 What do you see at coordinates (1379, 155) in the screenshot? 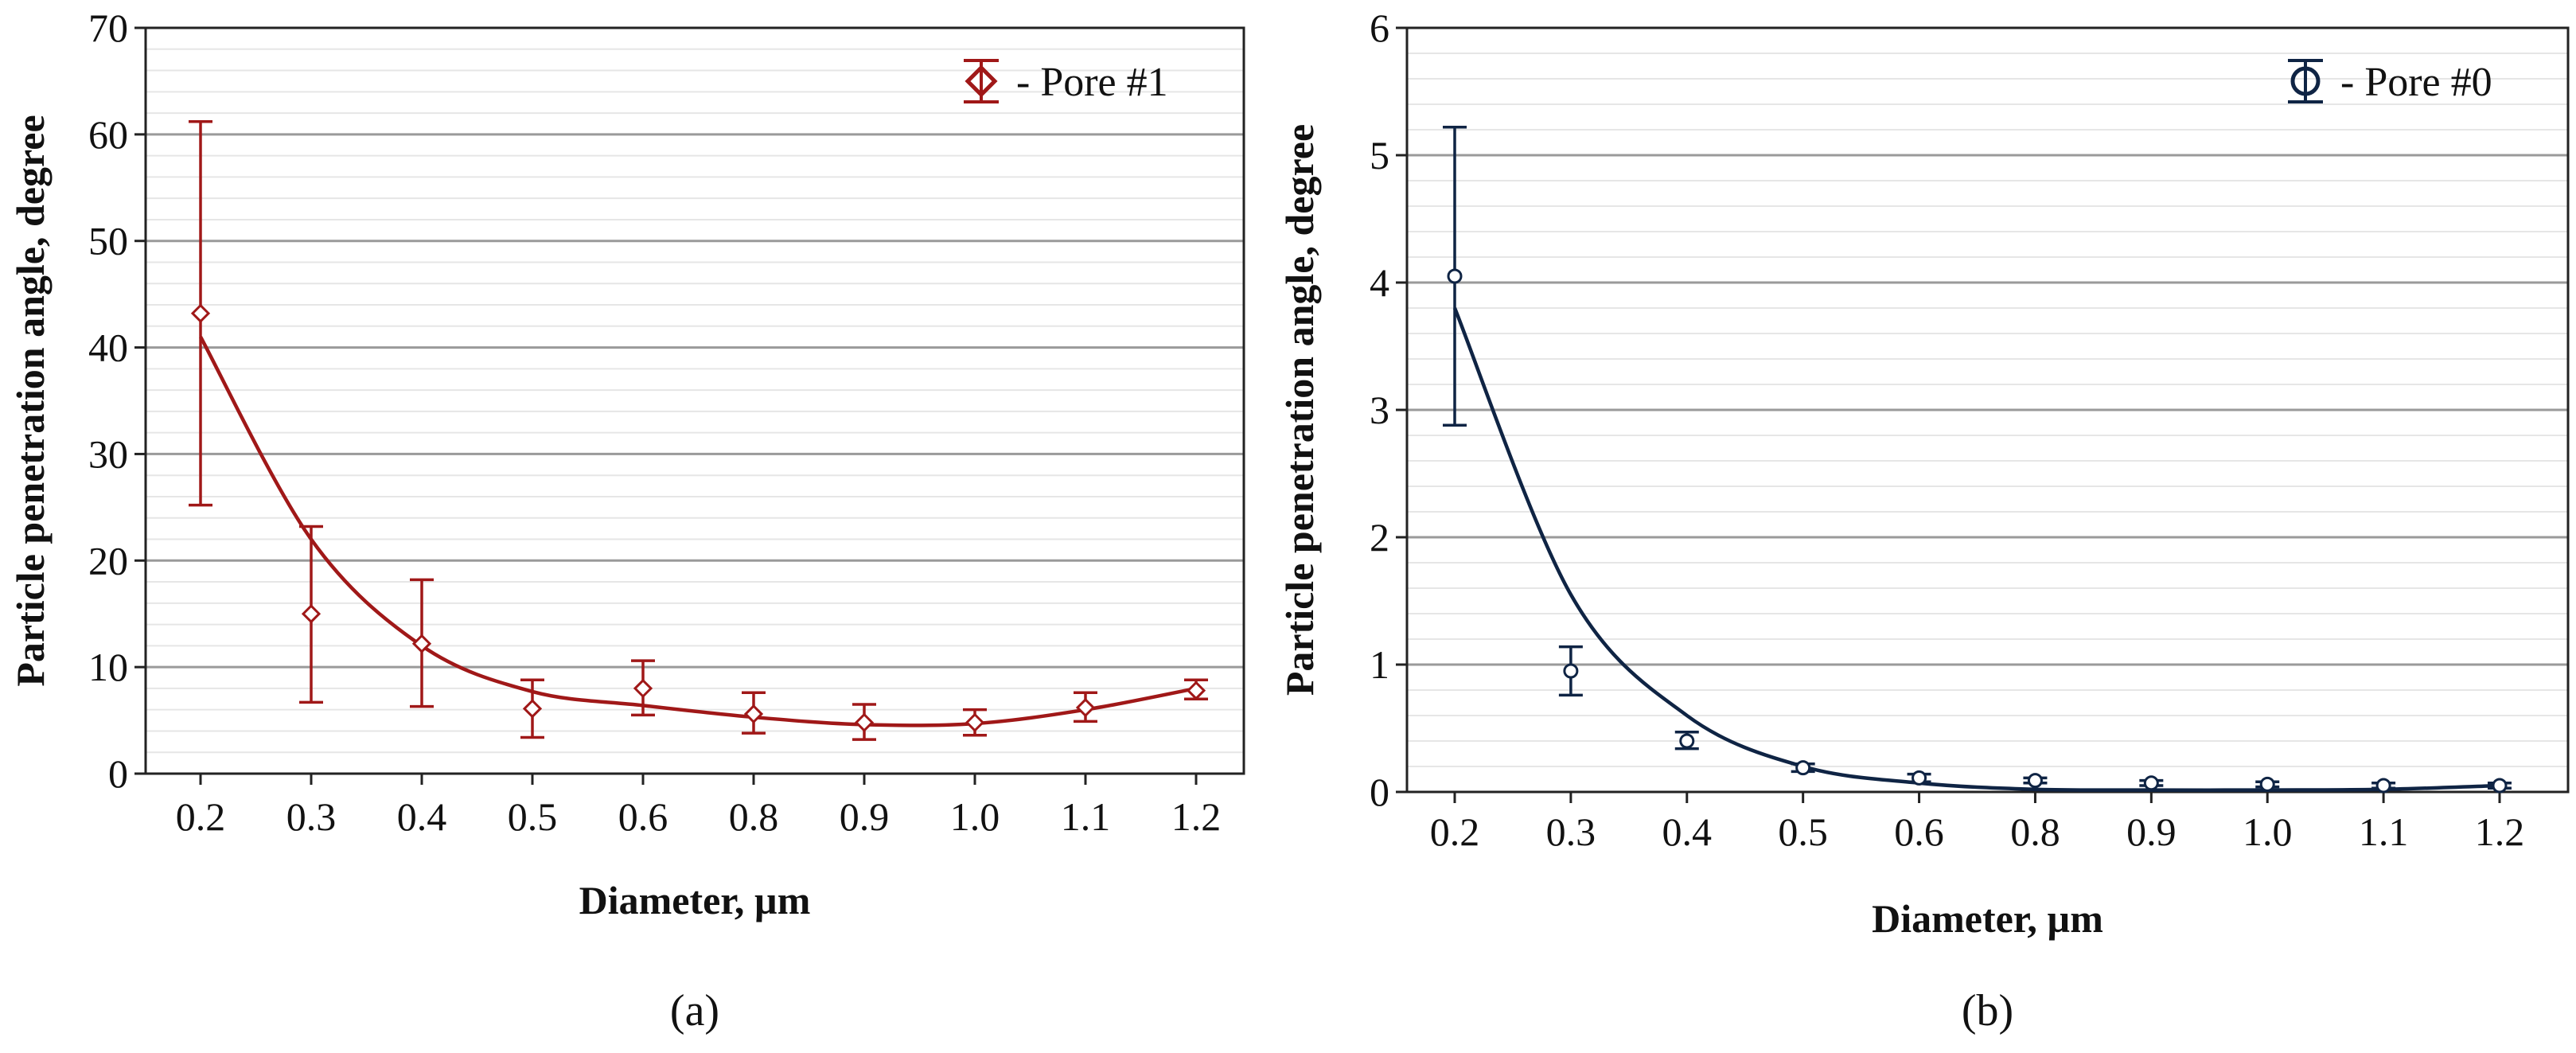
I see `y-tick-label: 5` at bounding box center [1379, 155].